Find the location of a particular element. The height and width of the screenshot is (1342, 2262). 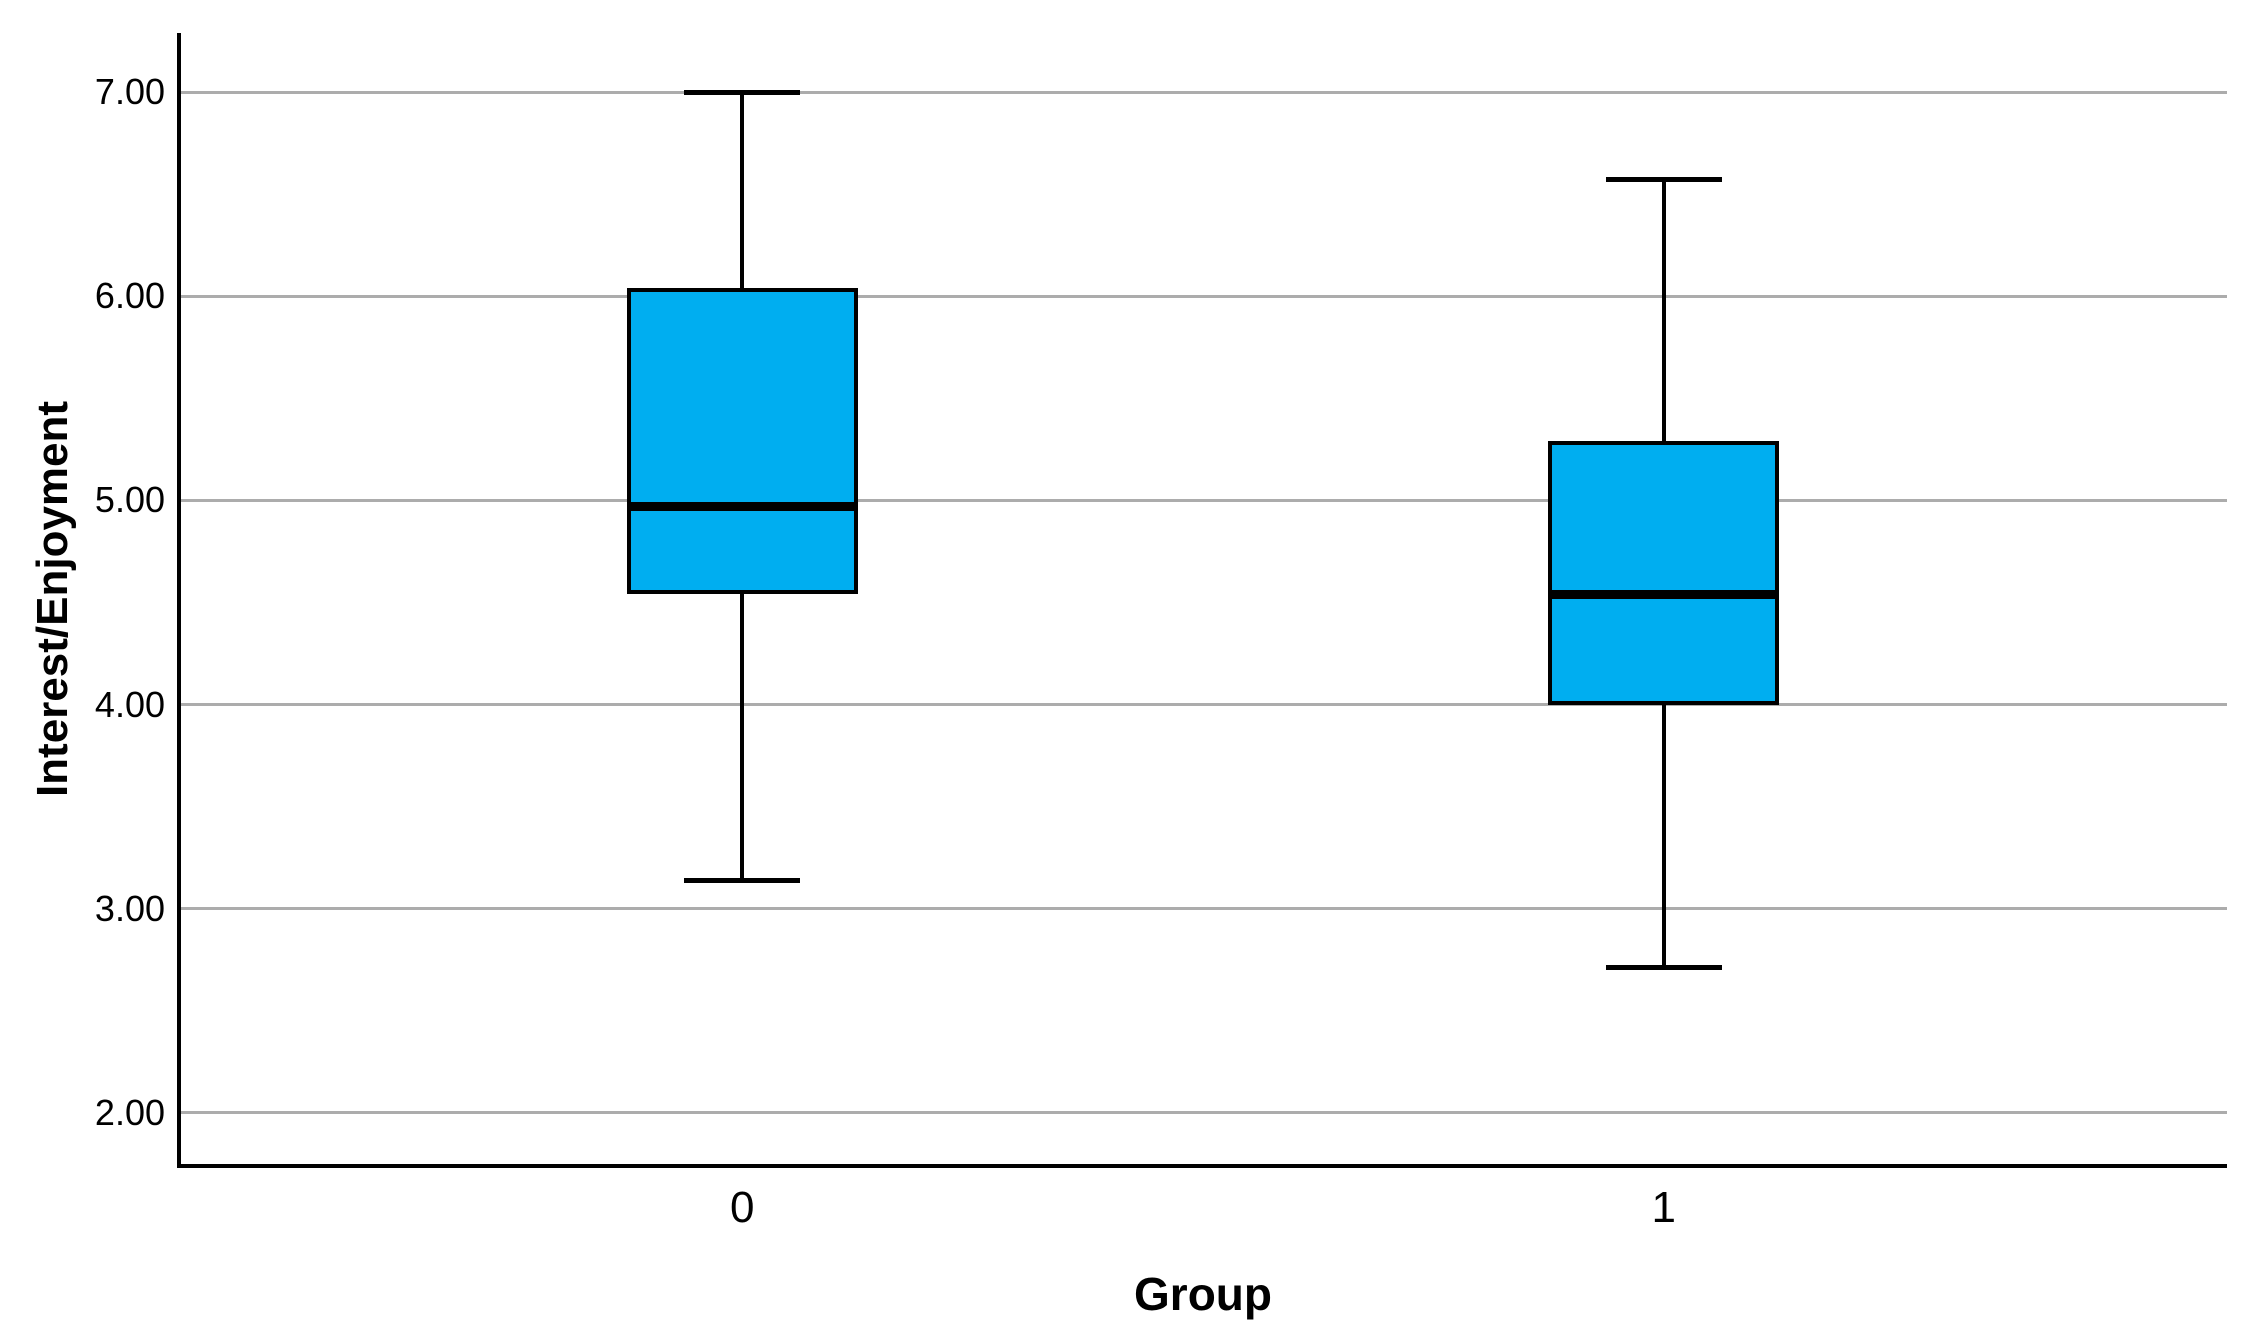

y-axis-title: Interest/Enjoyment is located at coordinates (52, 599).